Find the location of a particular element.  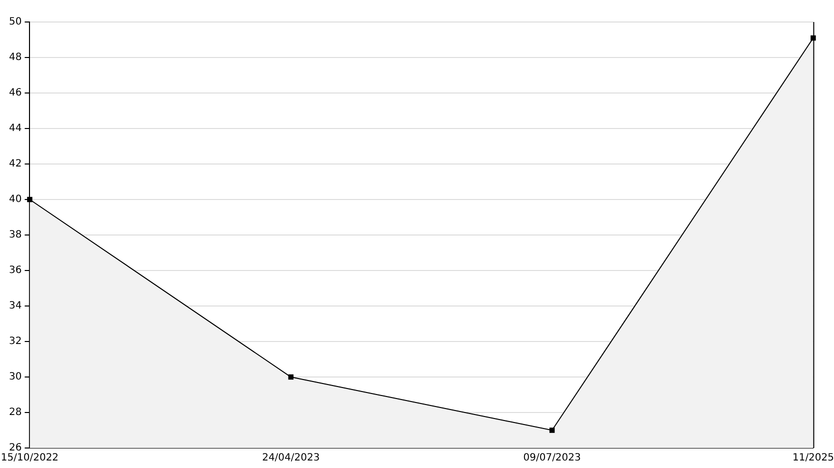

y-tick-label: 50 is located at coordinates (15, 22).